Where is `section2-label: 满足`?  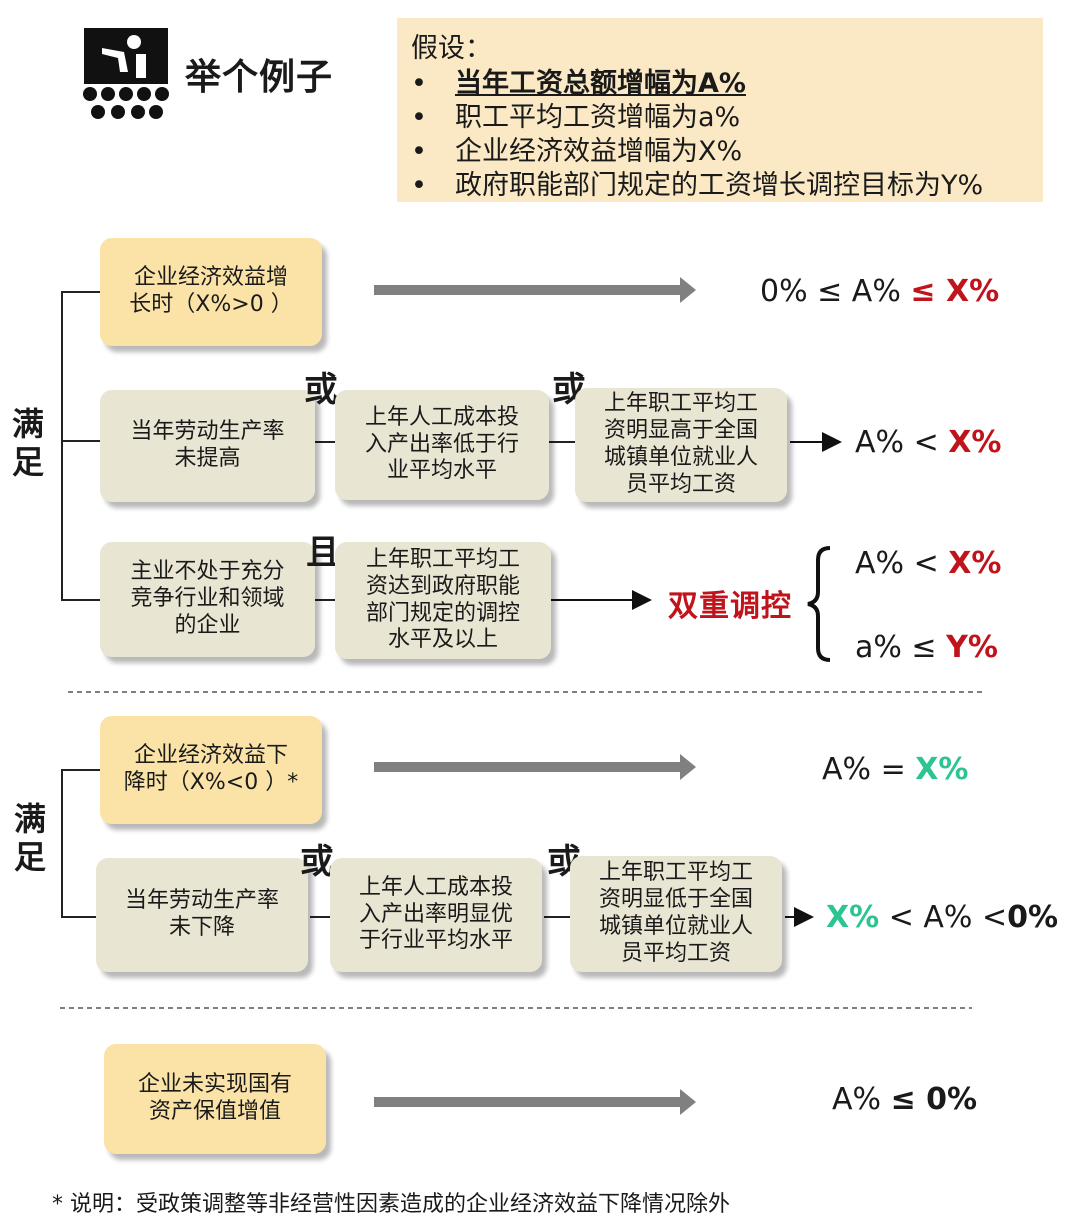 section2-label: 满足 is located at coordinates (29, 838).